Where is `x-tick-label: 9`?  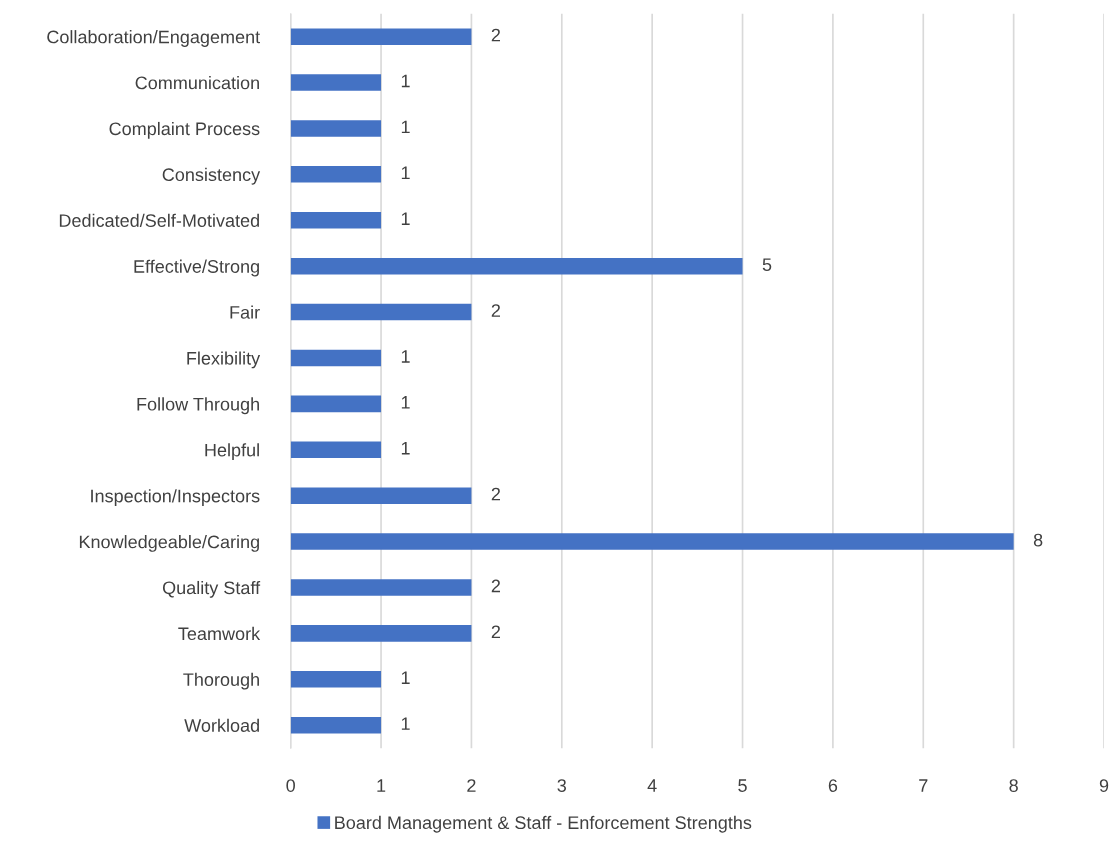
x-tick-label: 9 is located at coordinates (1104, 785).